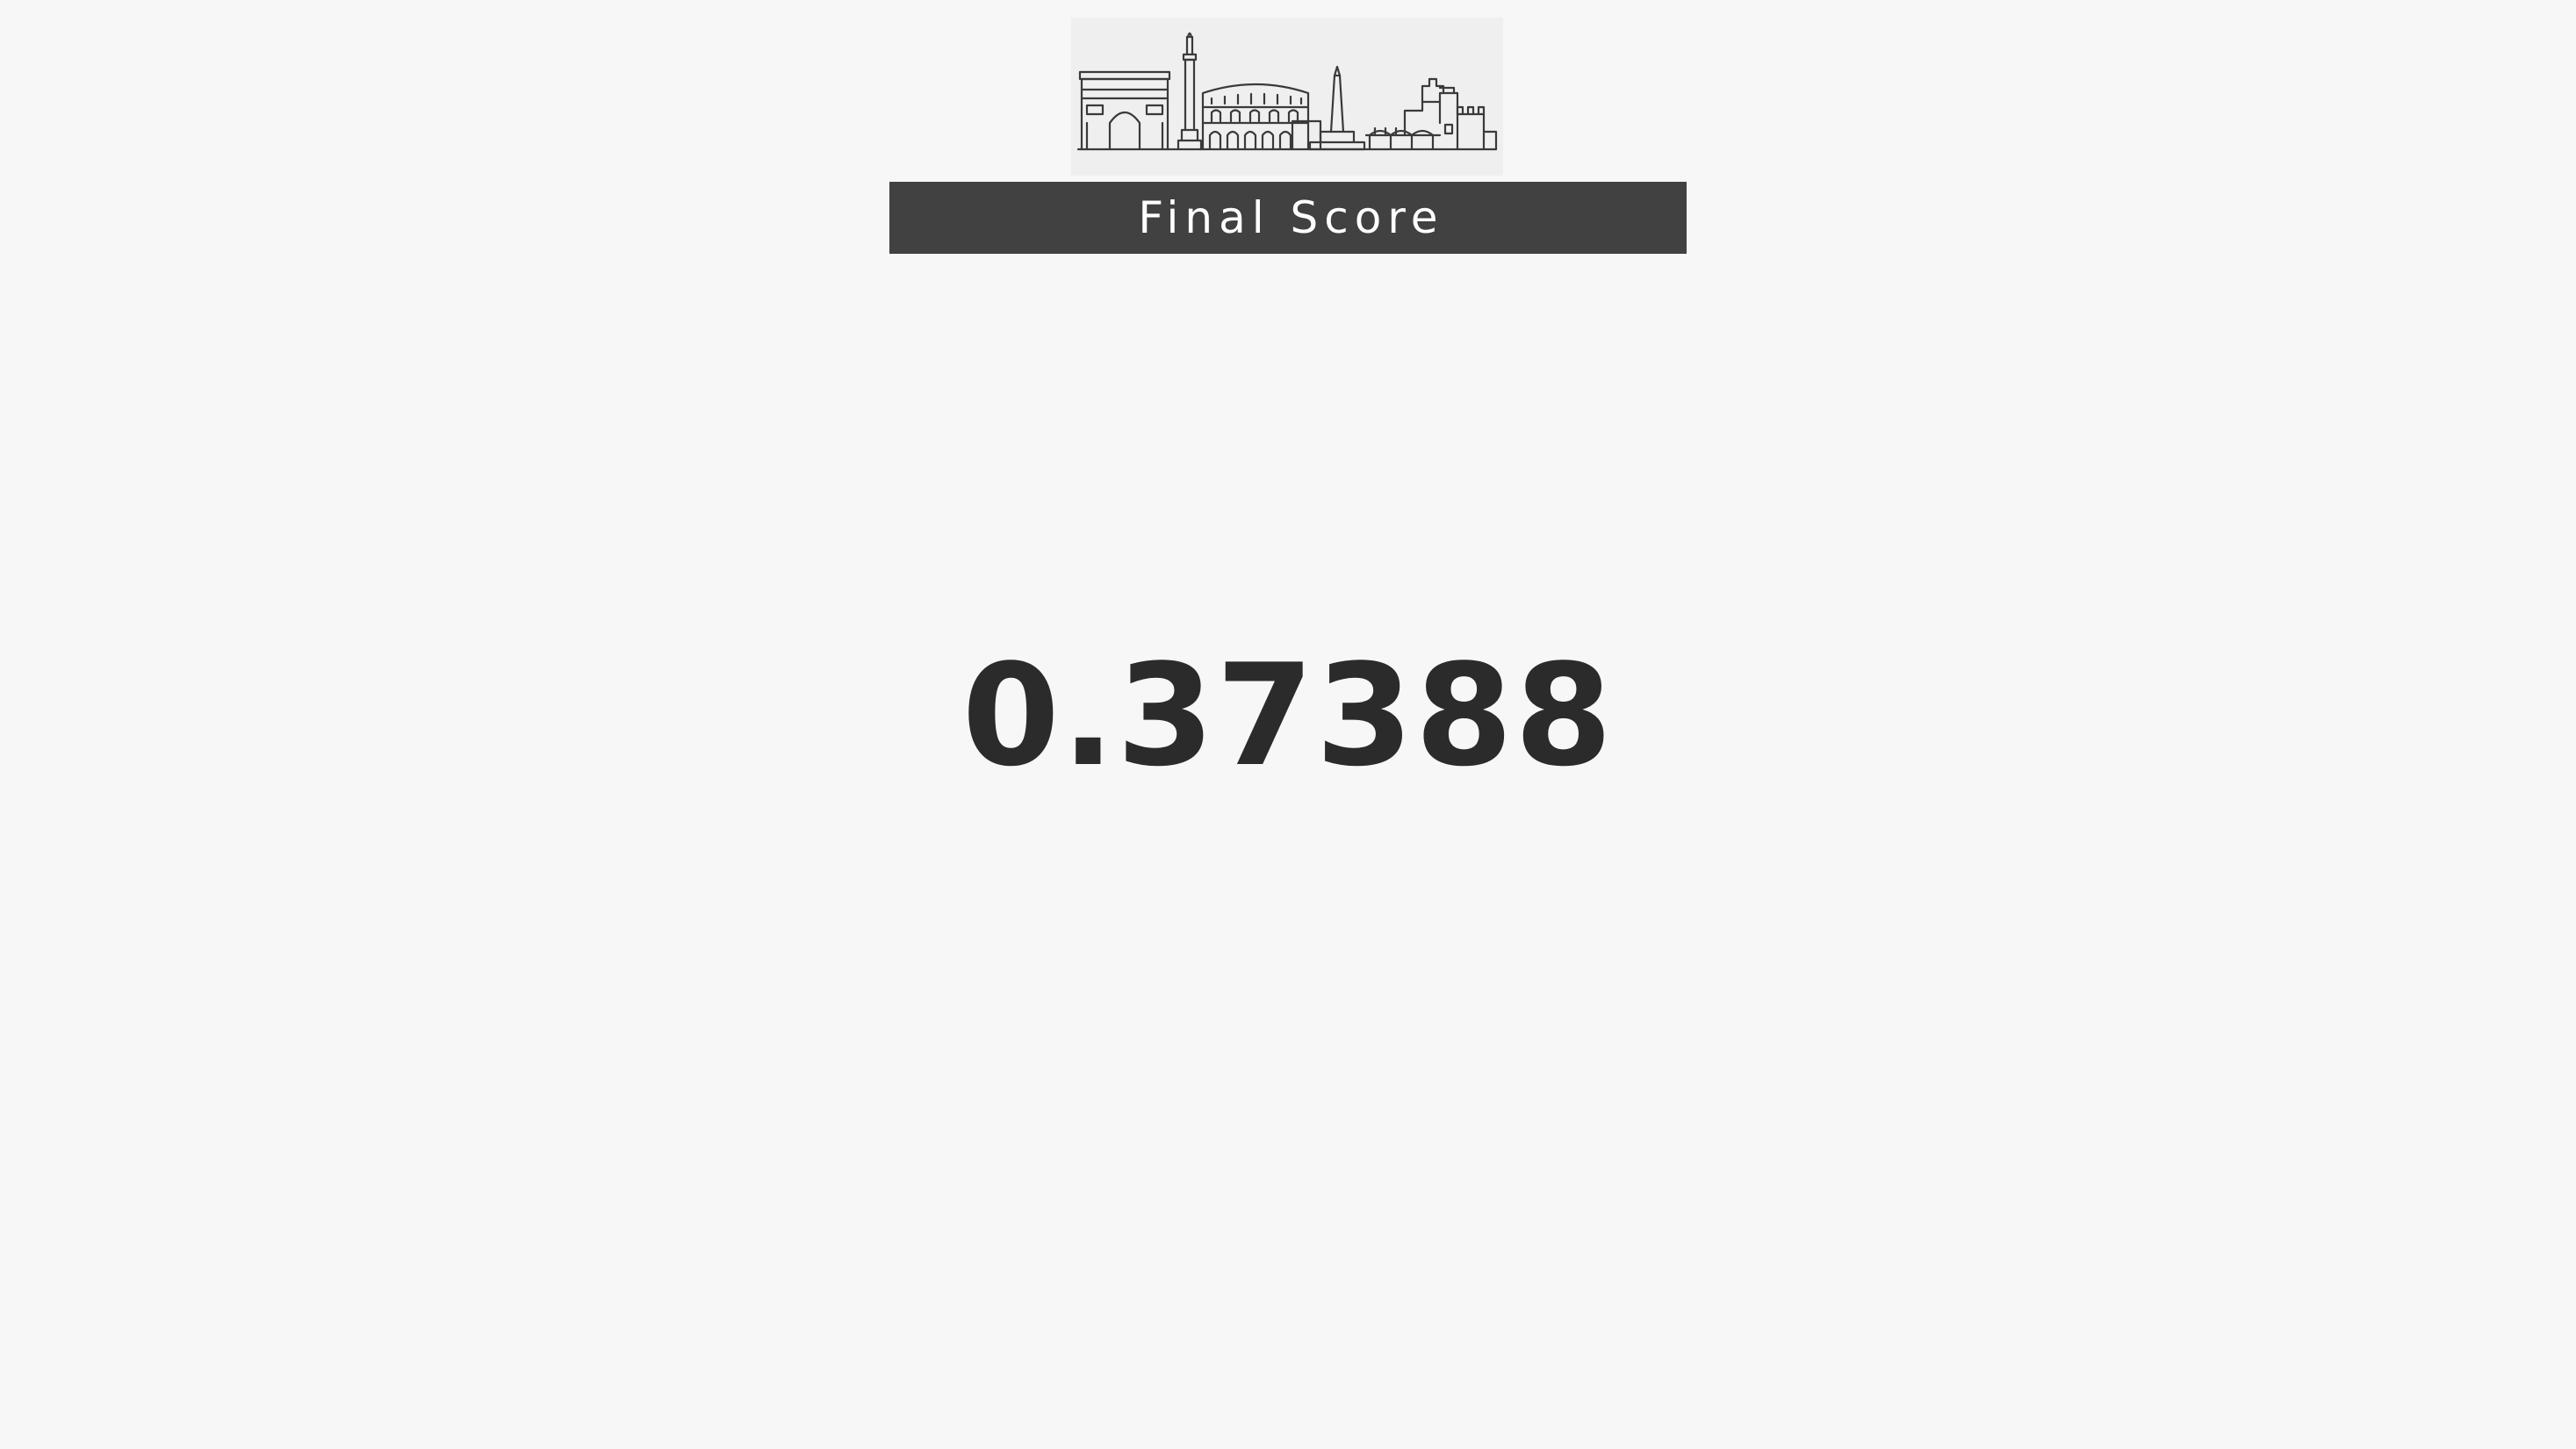 The height and width of the screenshot is (1449, 2576). I want to click on title-bar: Final Score, so click(1288, 218).